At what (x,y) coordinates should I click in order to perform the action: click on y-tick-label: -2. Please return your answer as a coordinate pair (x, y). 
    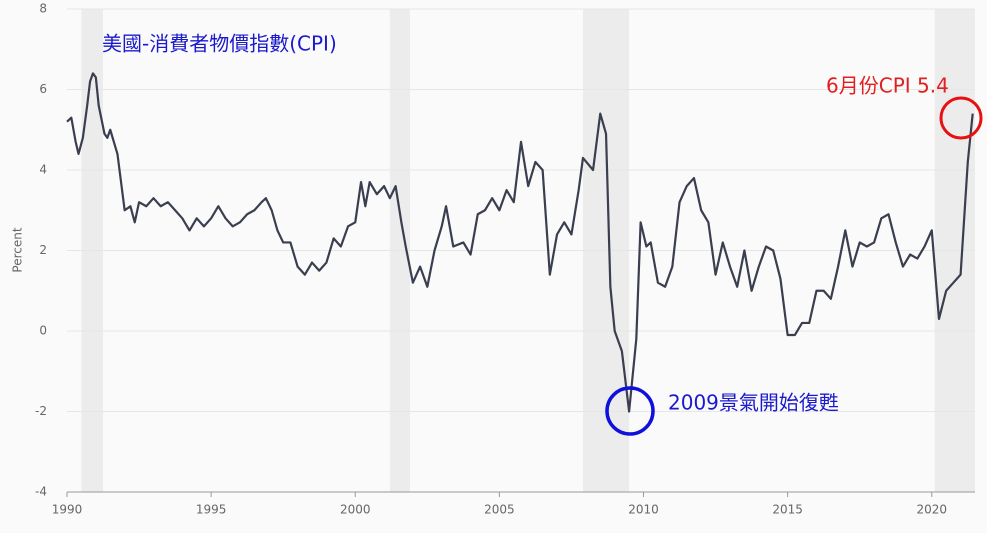
    Looking at the image, I should click on (41, 411).